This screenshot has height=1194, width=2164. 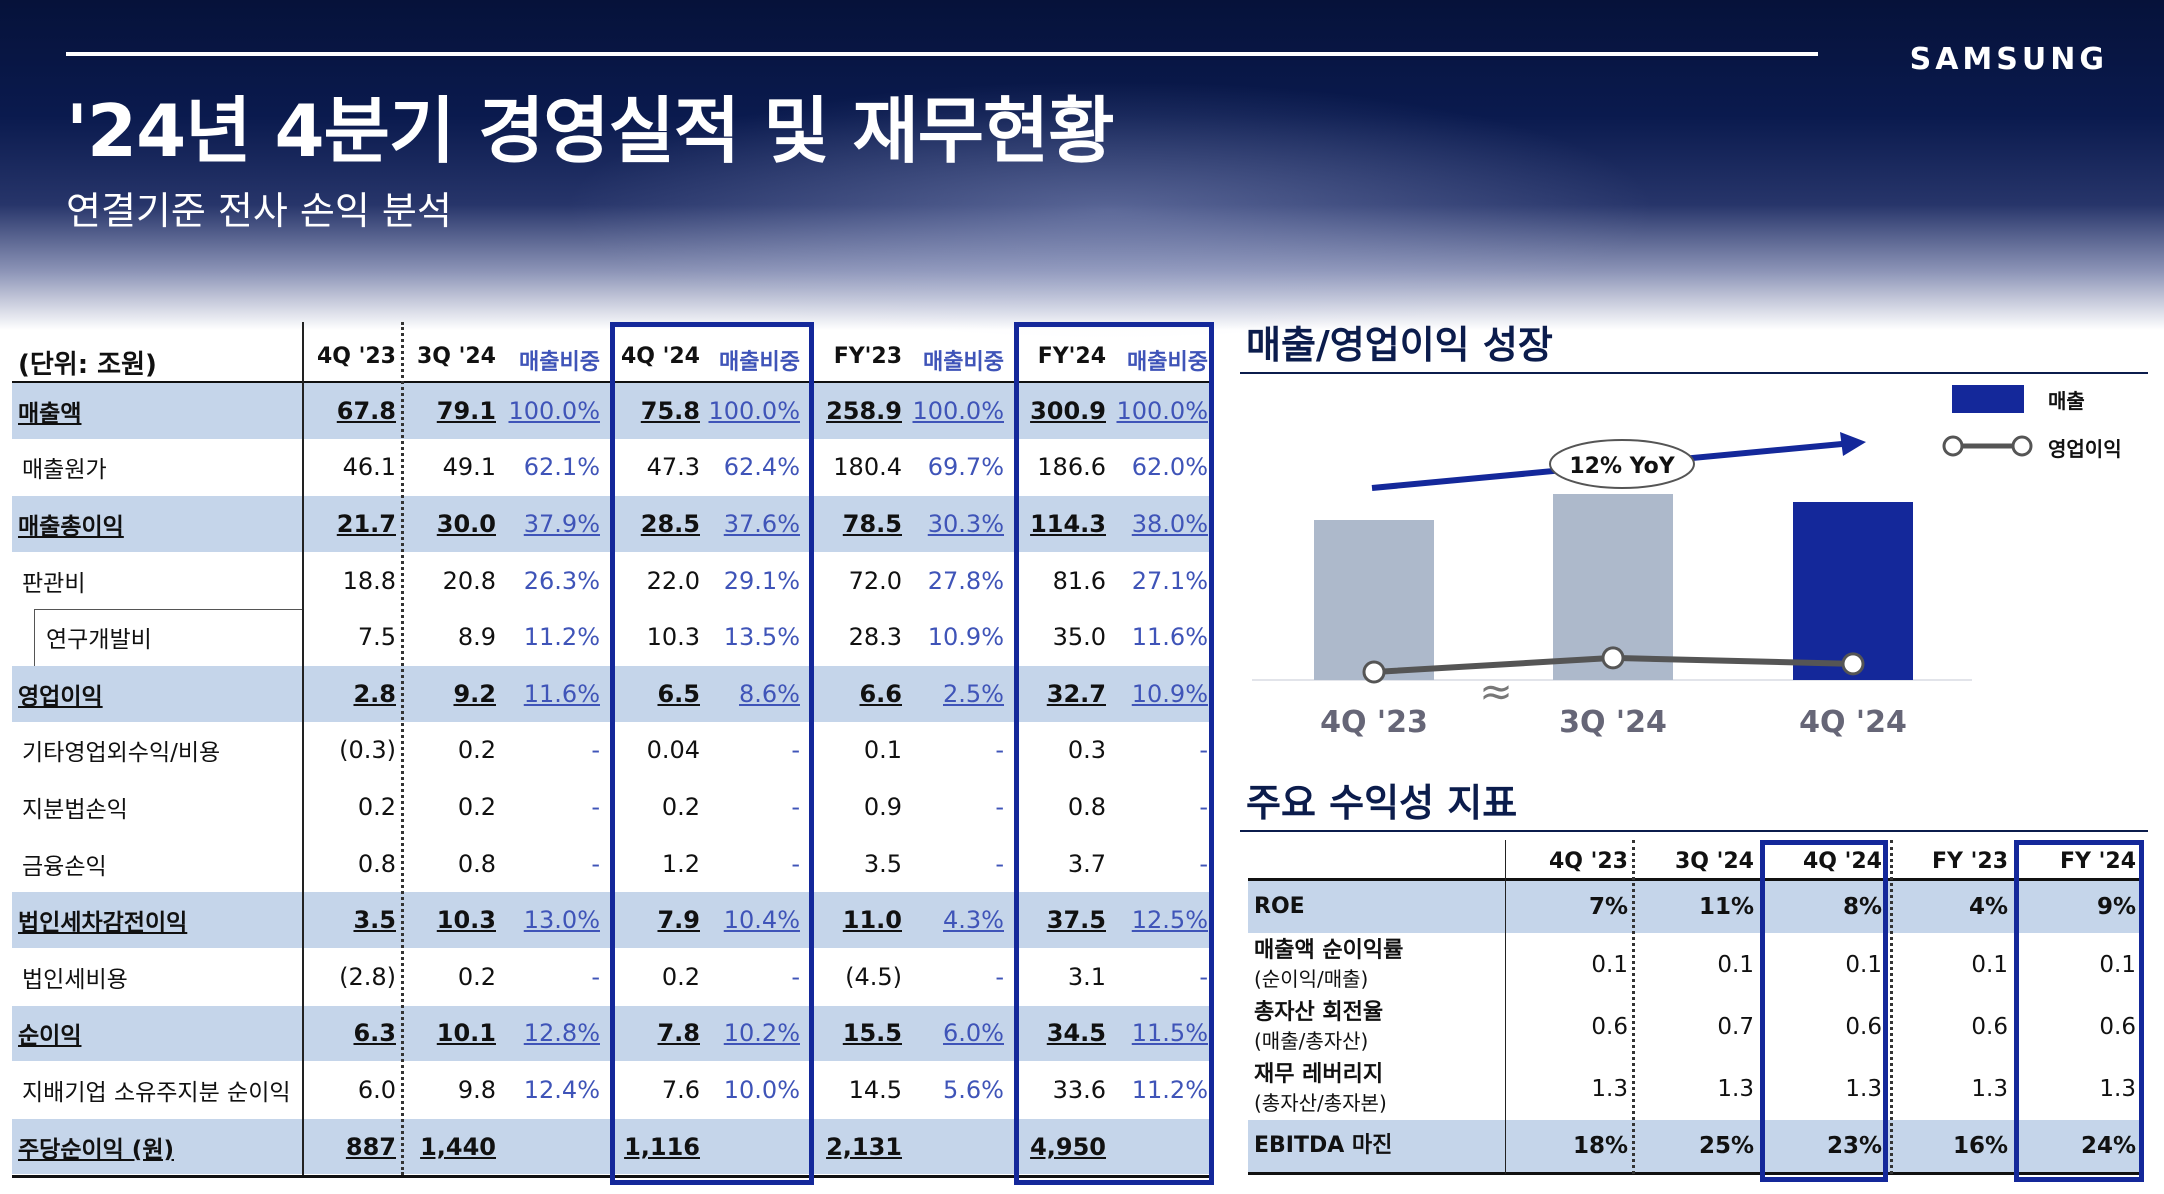 What do you see at coordinates (590, 131) in the screenshot?
I see `page-title: '24년 4분기 경영실적 및 재무현황` at bounding box center [590, 131].